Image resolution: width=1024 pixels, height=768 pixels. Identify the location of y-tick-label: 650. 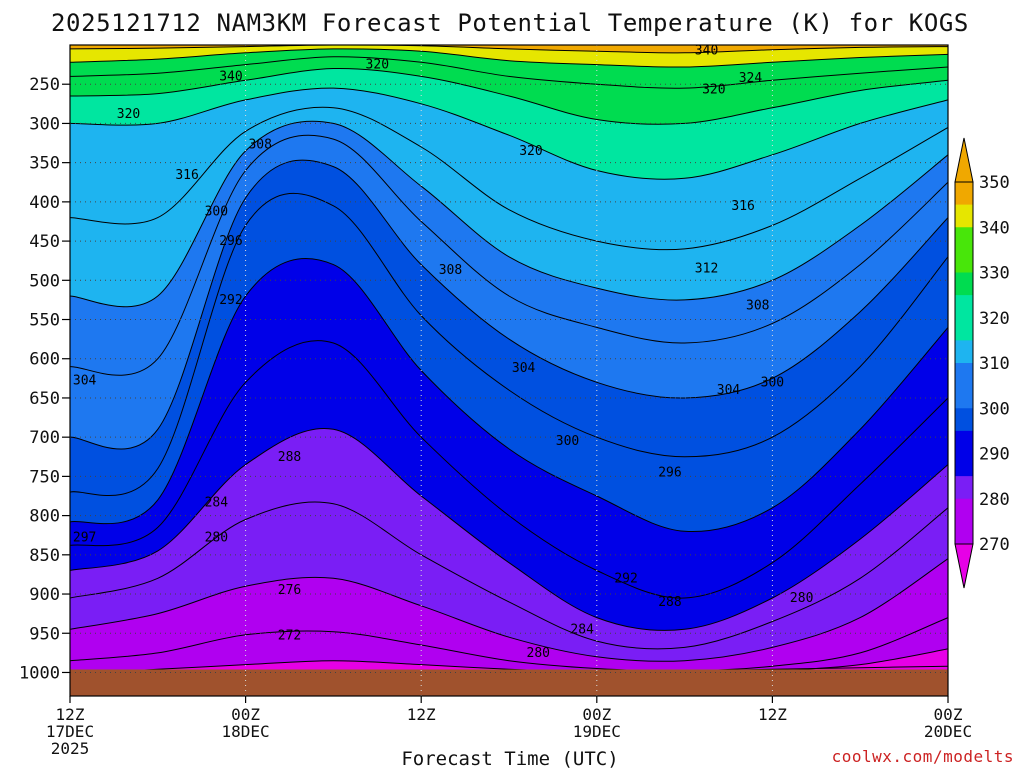
(44, 399).